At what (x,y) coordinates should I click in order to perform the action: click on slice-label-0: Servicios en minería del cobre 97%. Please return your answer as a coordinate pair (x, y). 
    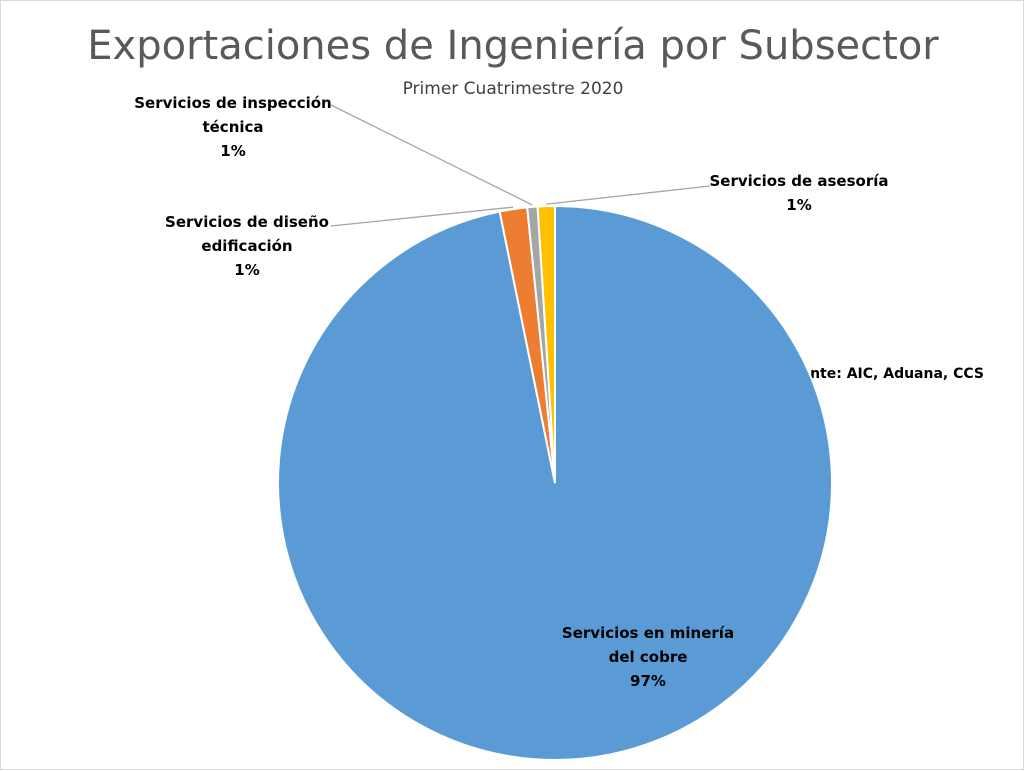
    Looking at the image, I should click on (648, 657).